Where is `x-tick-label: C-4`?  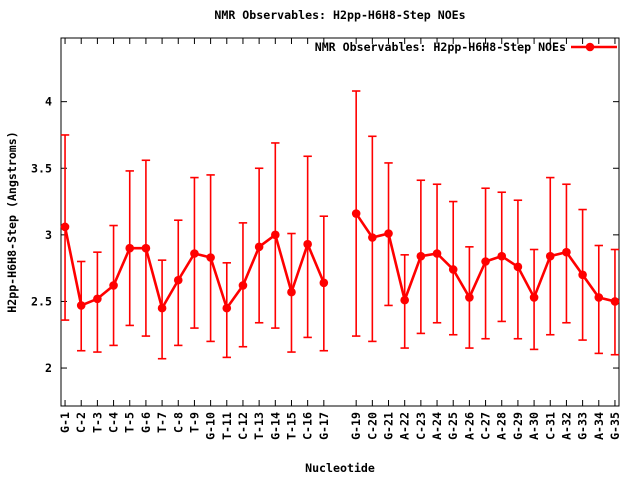
x-tick-label: C-4 is located at coordinates (114, 422).